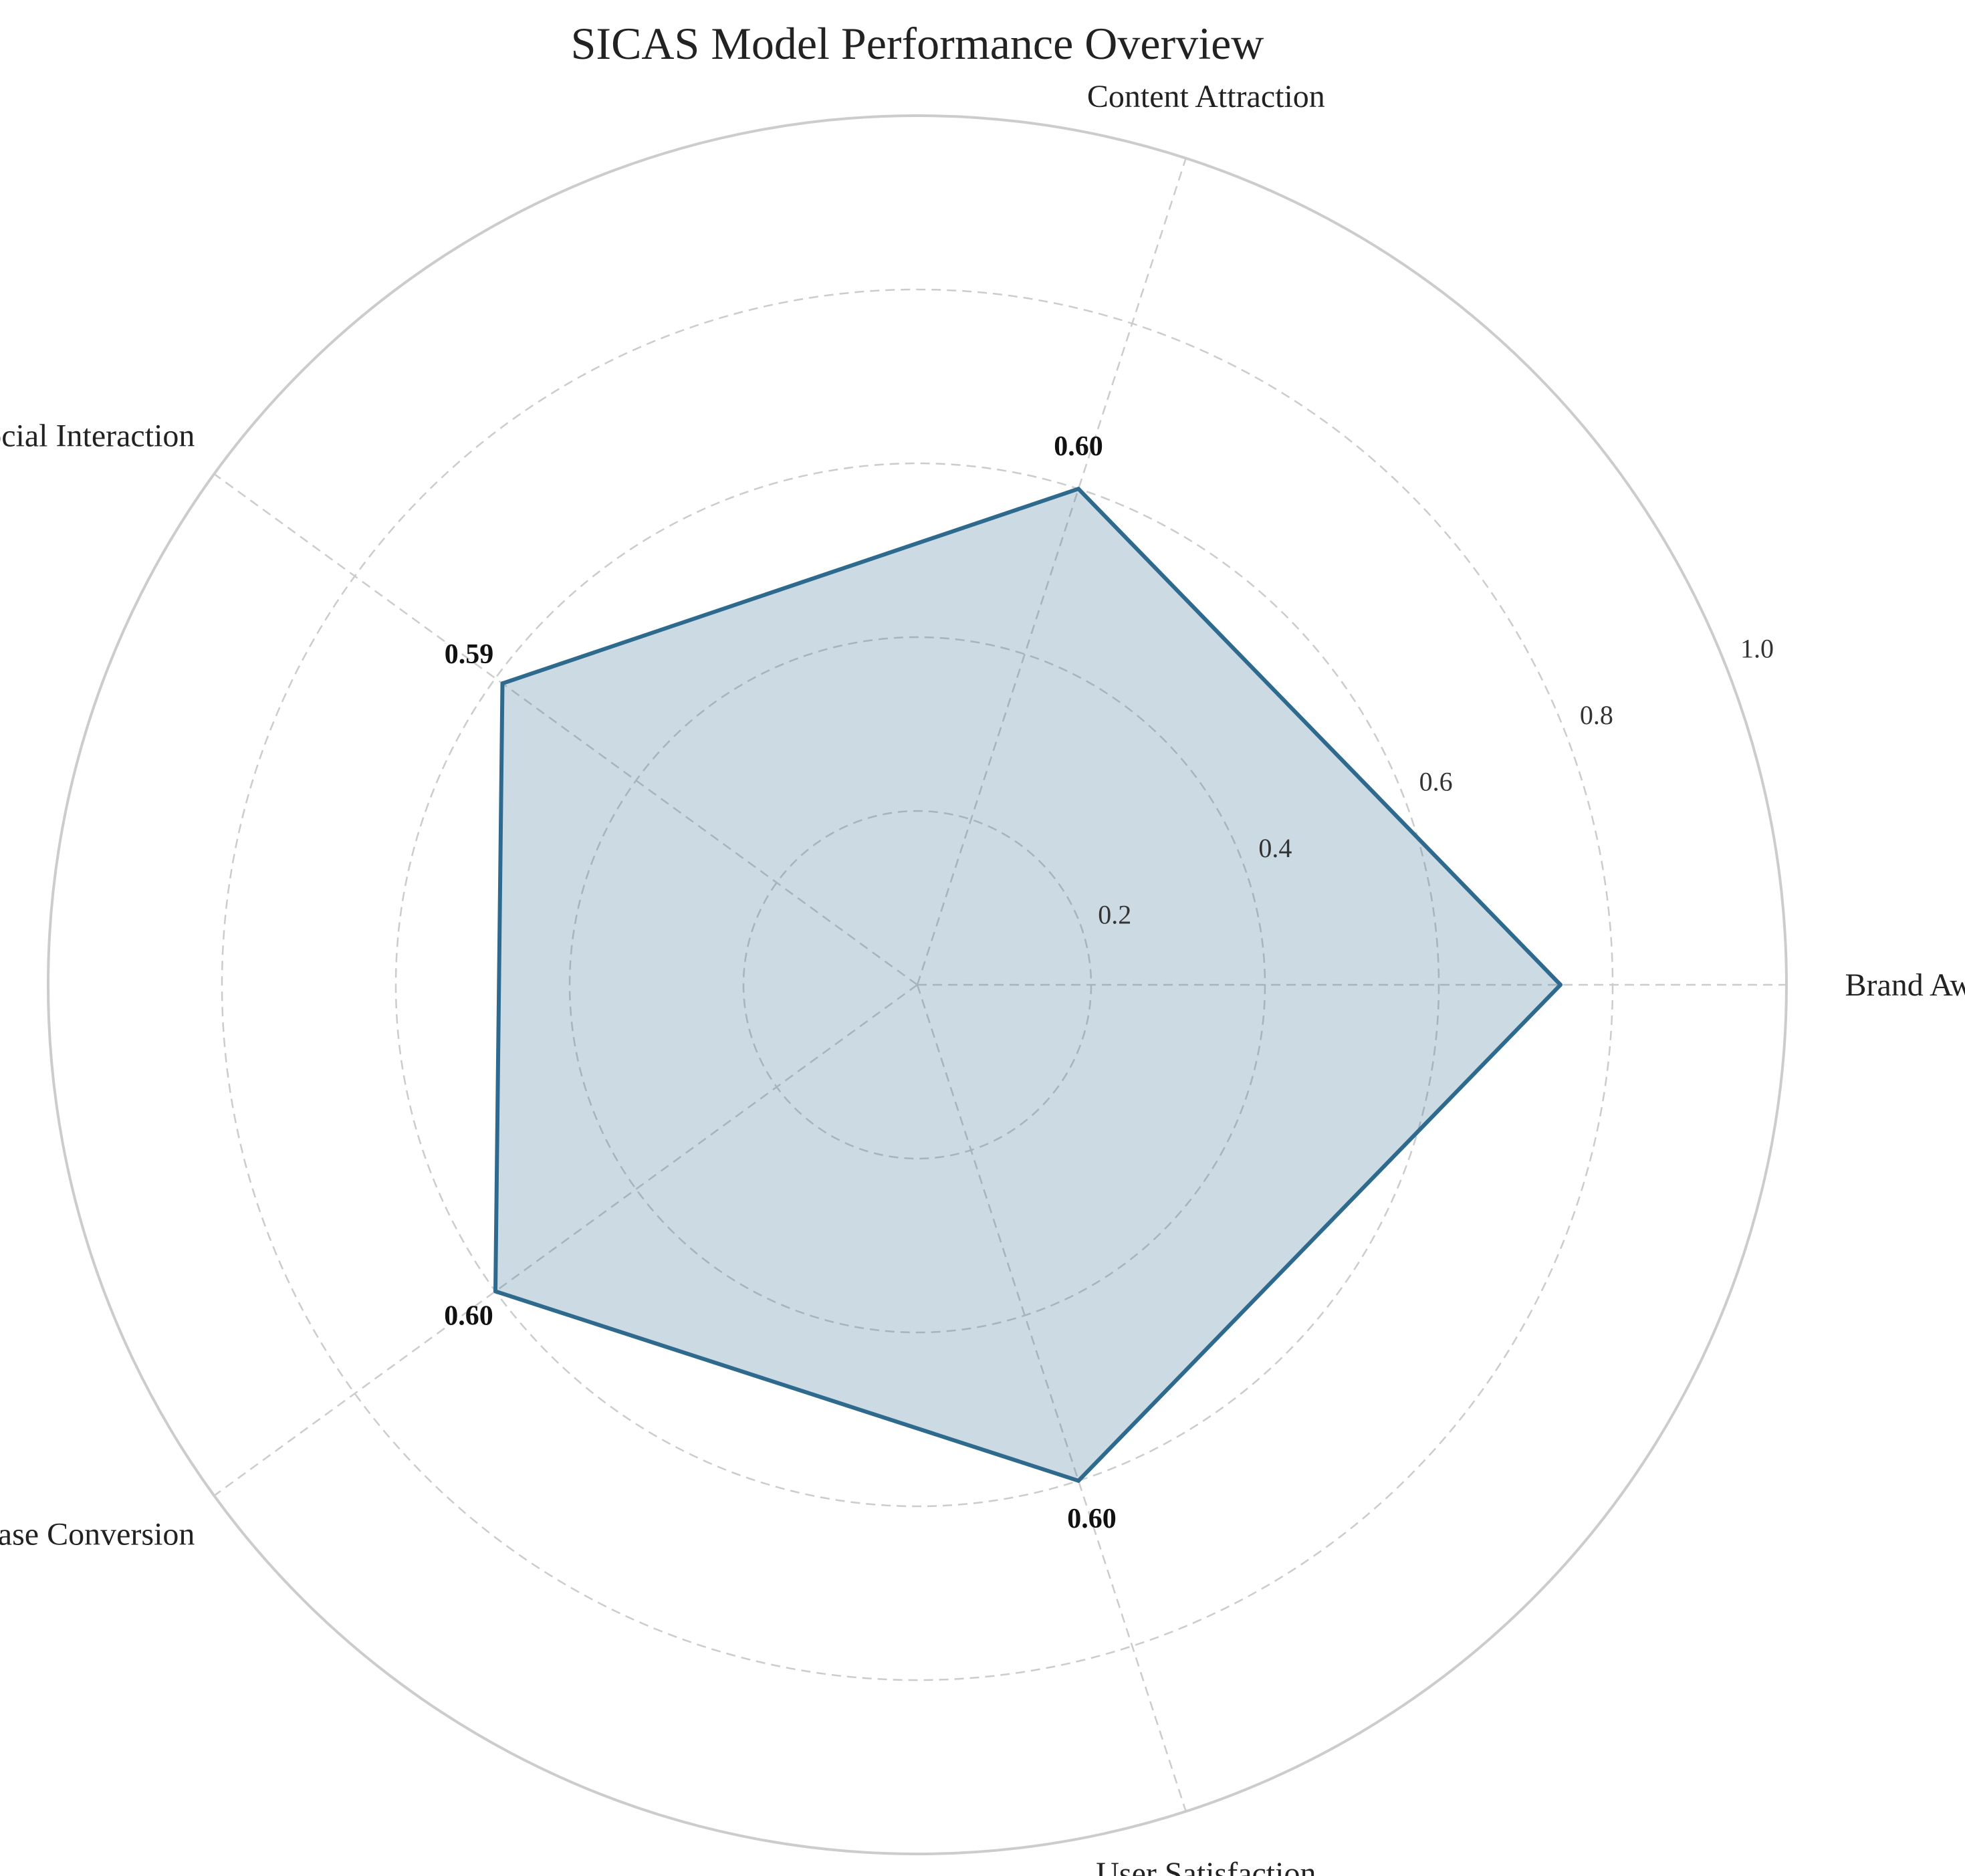 Image resolution: width=1965 pixels, height=1876 pixels. Describe the element at coordinates (1905, 985) in the screenshot. I see `category-label: Brand Awareness` at that location.